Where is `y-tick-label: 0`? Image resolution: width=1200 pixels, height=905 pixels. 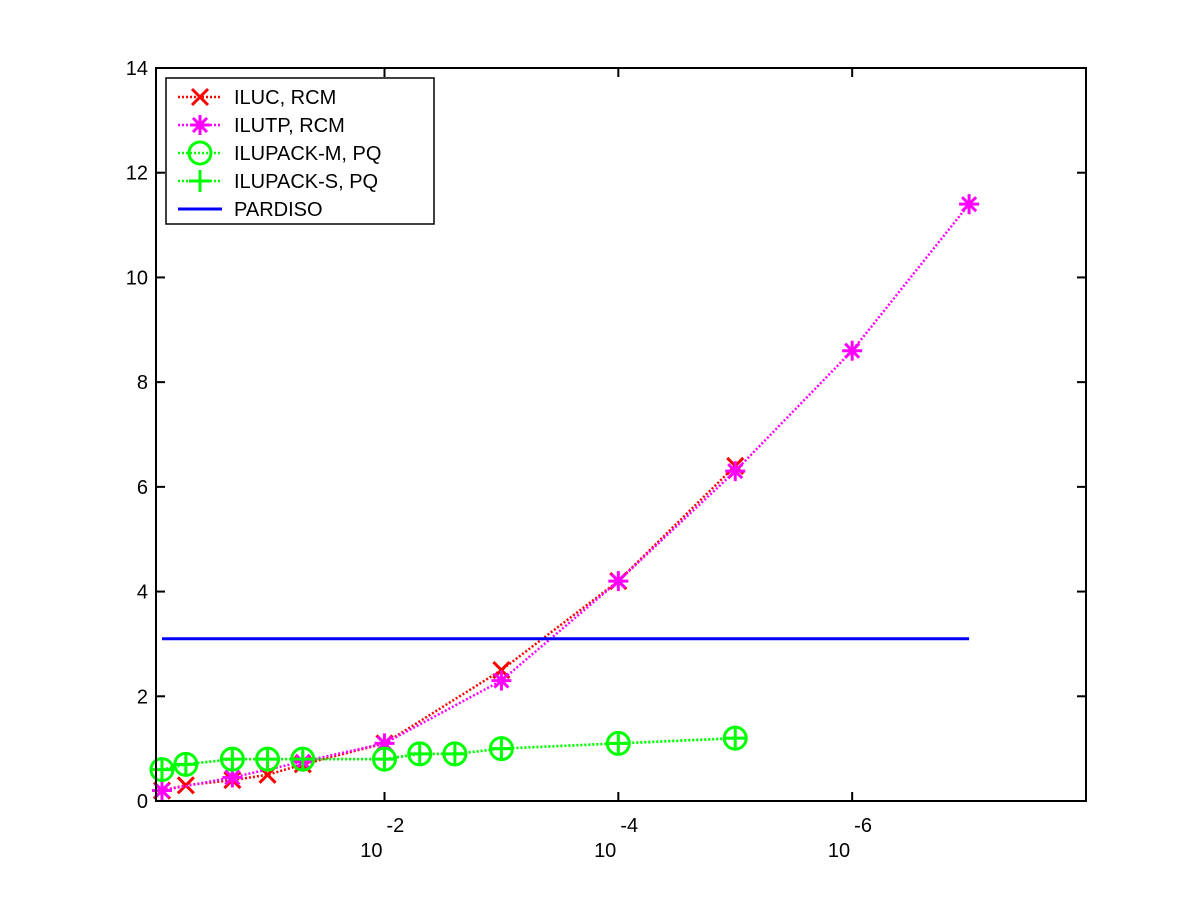
y-tick-label: 0 is located at coordinates (142, 802).